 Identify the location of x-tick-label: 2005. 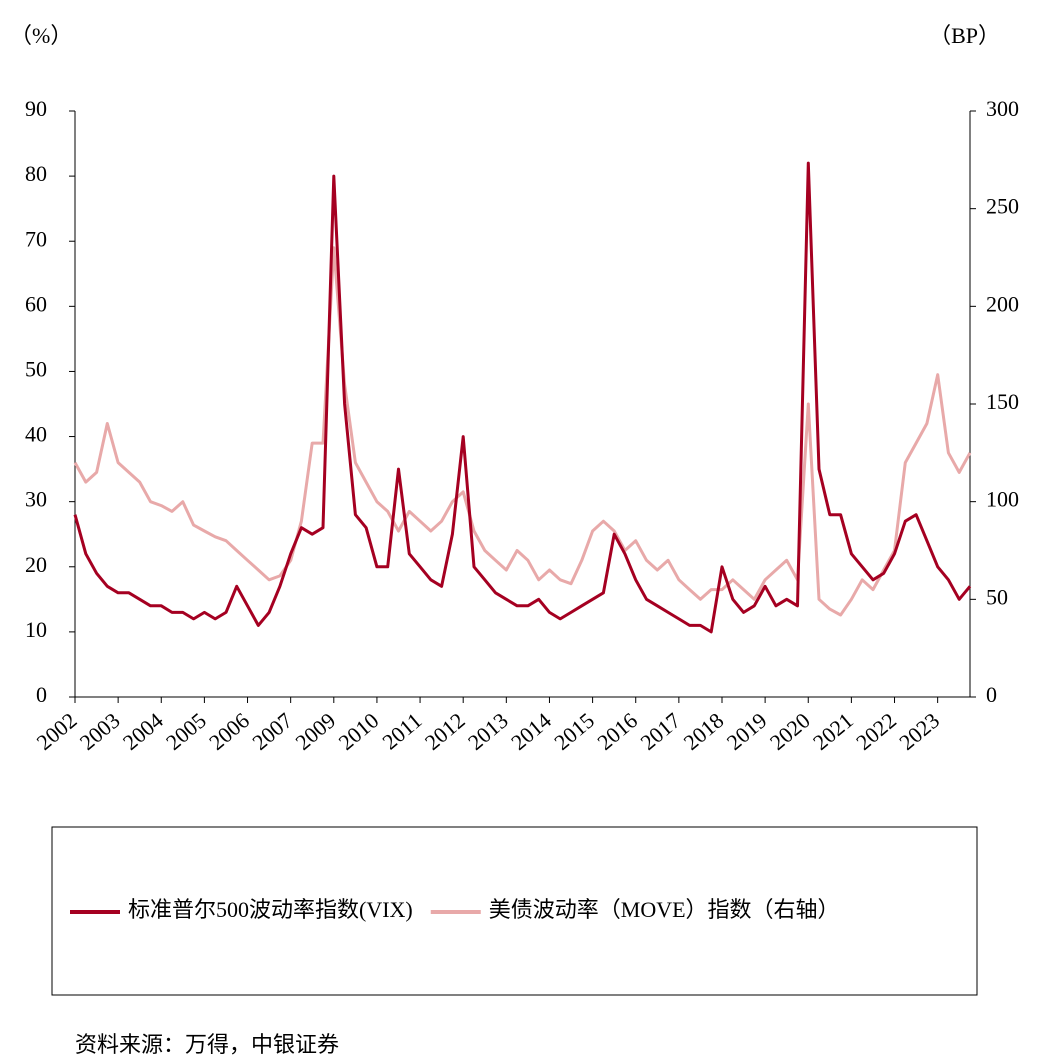
(186, 731).